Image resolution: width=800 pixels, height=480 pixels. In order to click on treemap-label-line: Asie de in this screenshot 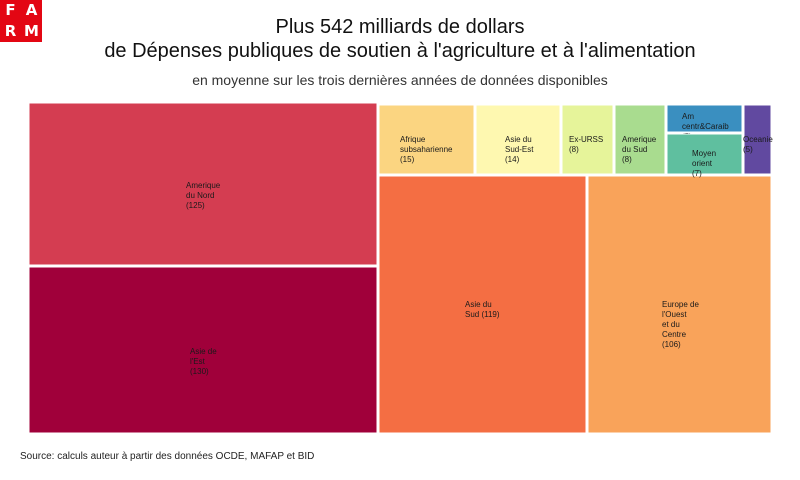, I will do `click(203, 351)`.